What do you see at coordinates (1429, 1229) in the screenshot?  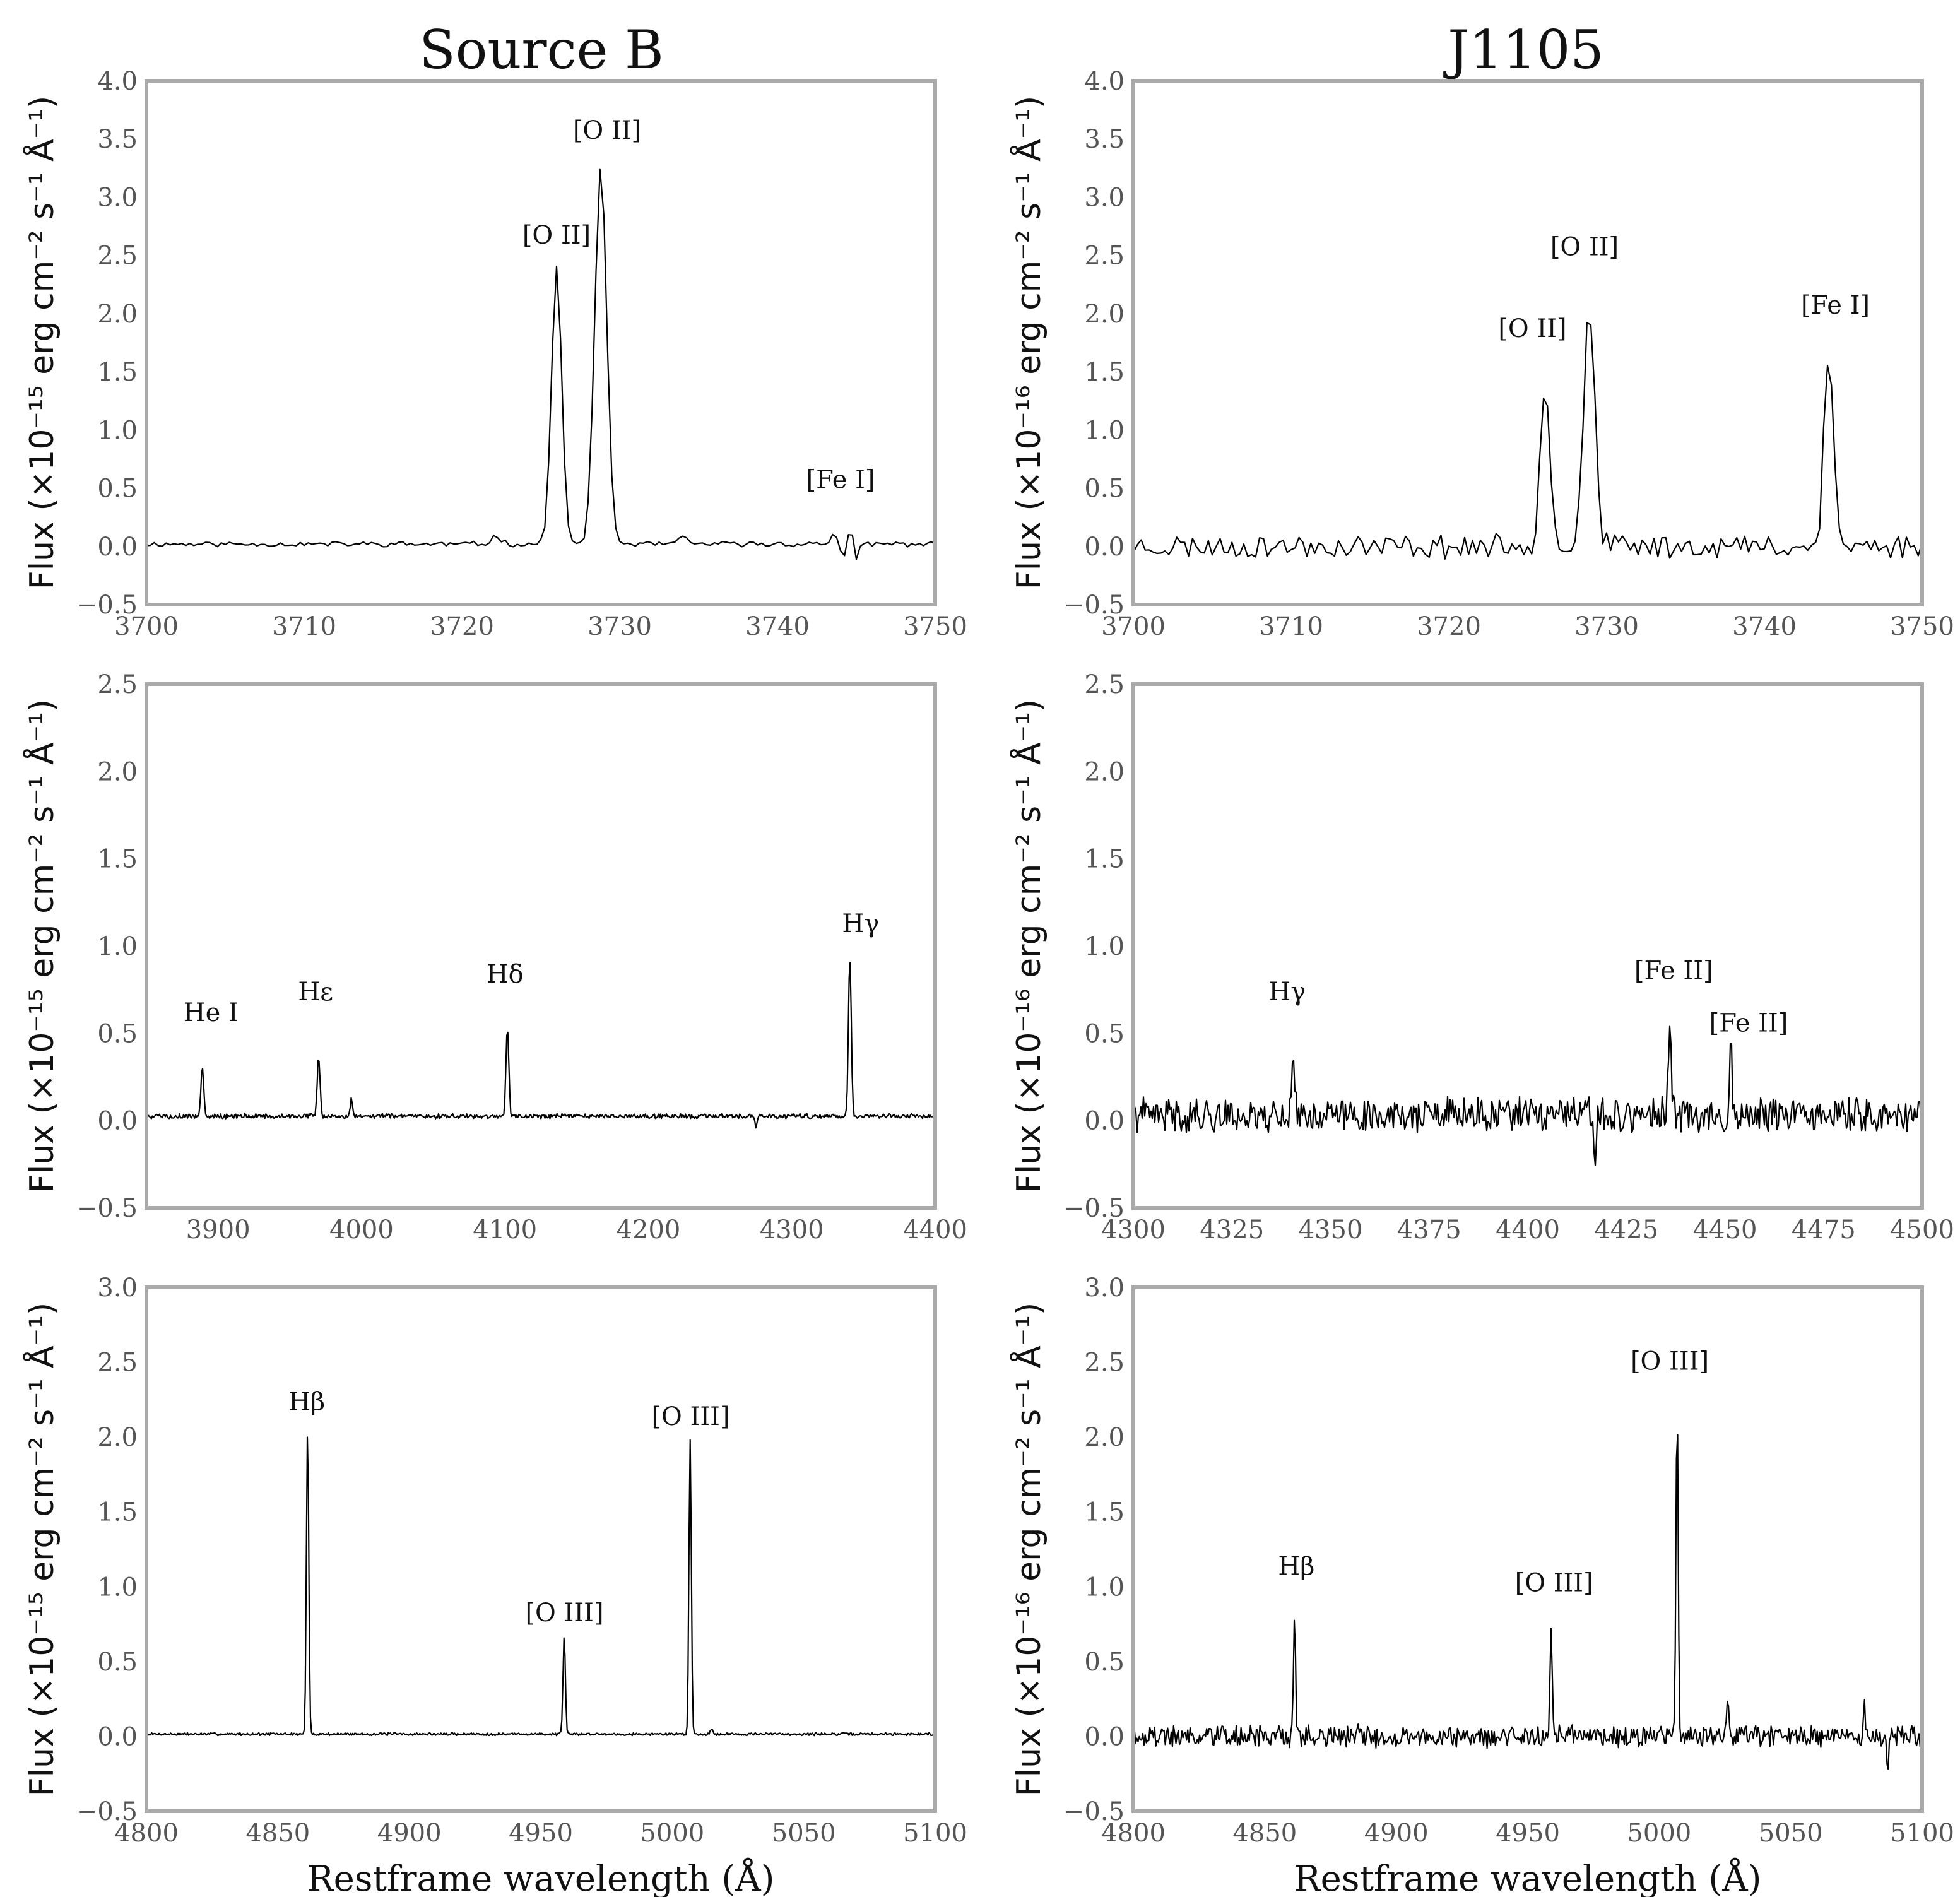 I see `x-tick-label: 4375` at bounding box center [1429, 1229].